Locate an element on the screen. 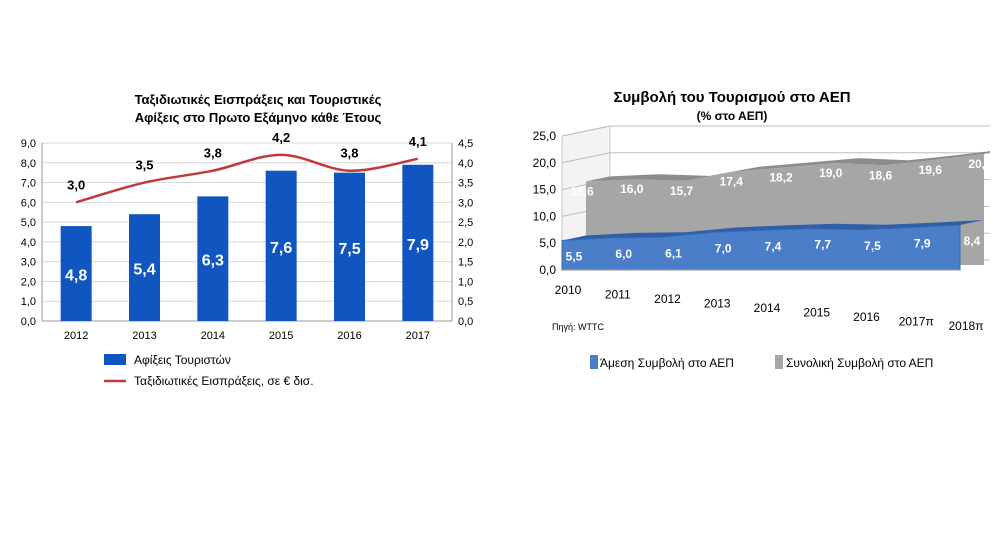 The width and height of the screenshot is (1000, 550). direct-data-label: 7,0 is located at coordinates (723, 248).